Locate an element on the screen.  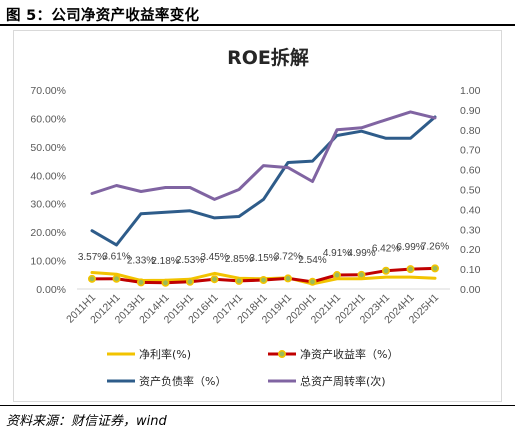
data-label: 6.99% is located at coordinates (410, 247).